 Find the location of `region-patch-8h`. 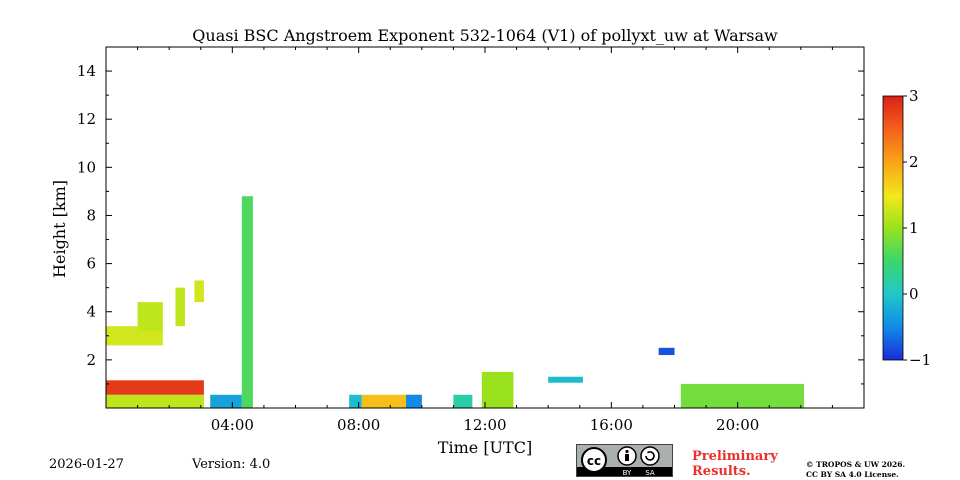

region-patch-8h is located at coordinates (355, 401).